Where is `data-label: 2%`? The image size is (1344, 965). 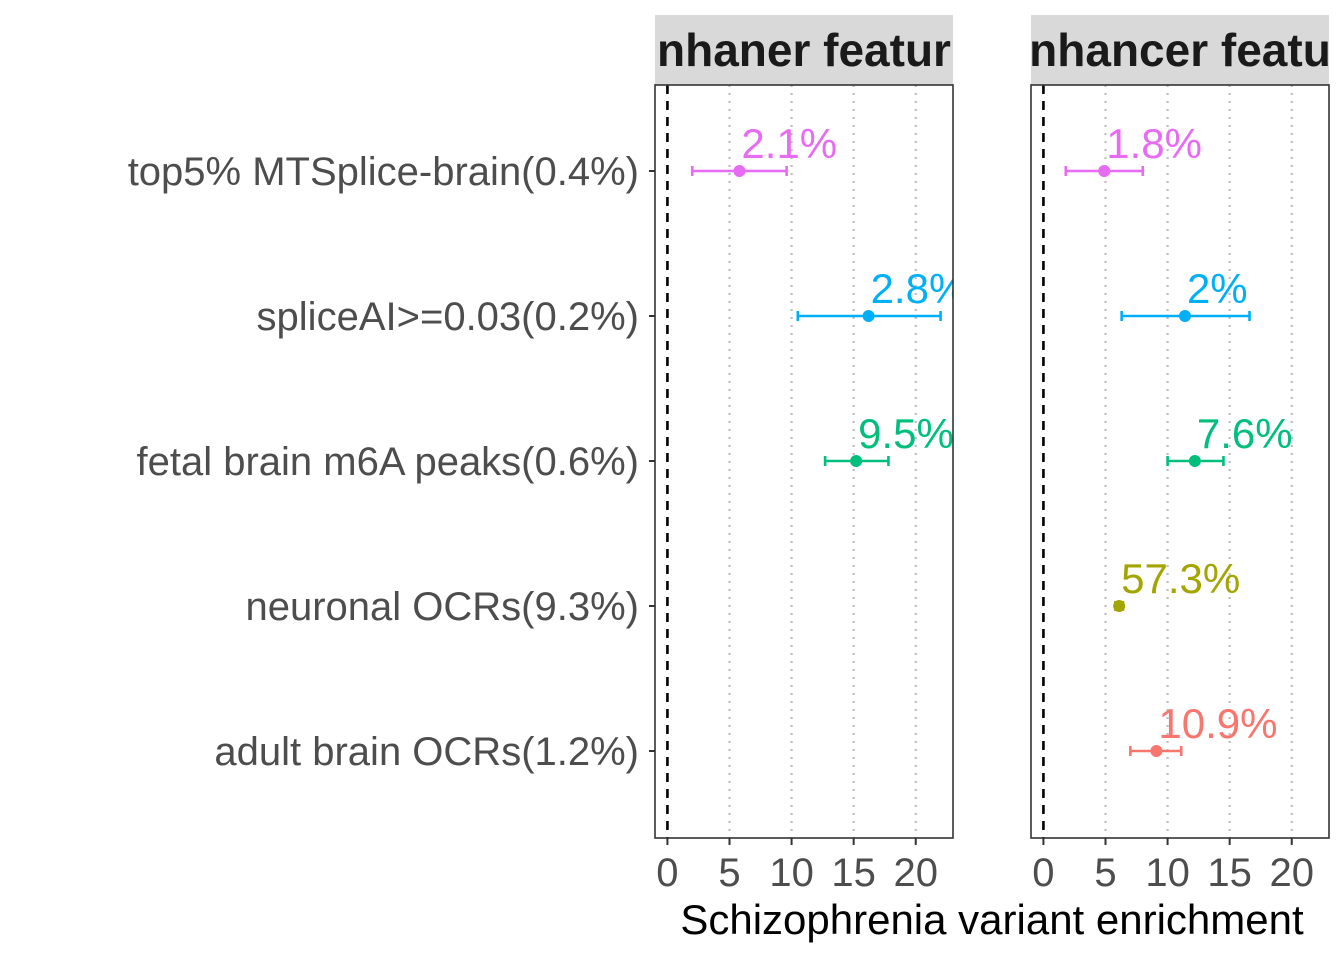 data-label: 2% is located at coordinates (1217, 288).